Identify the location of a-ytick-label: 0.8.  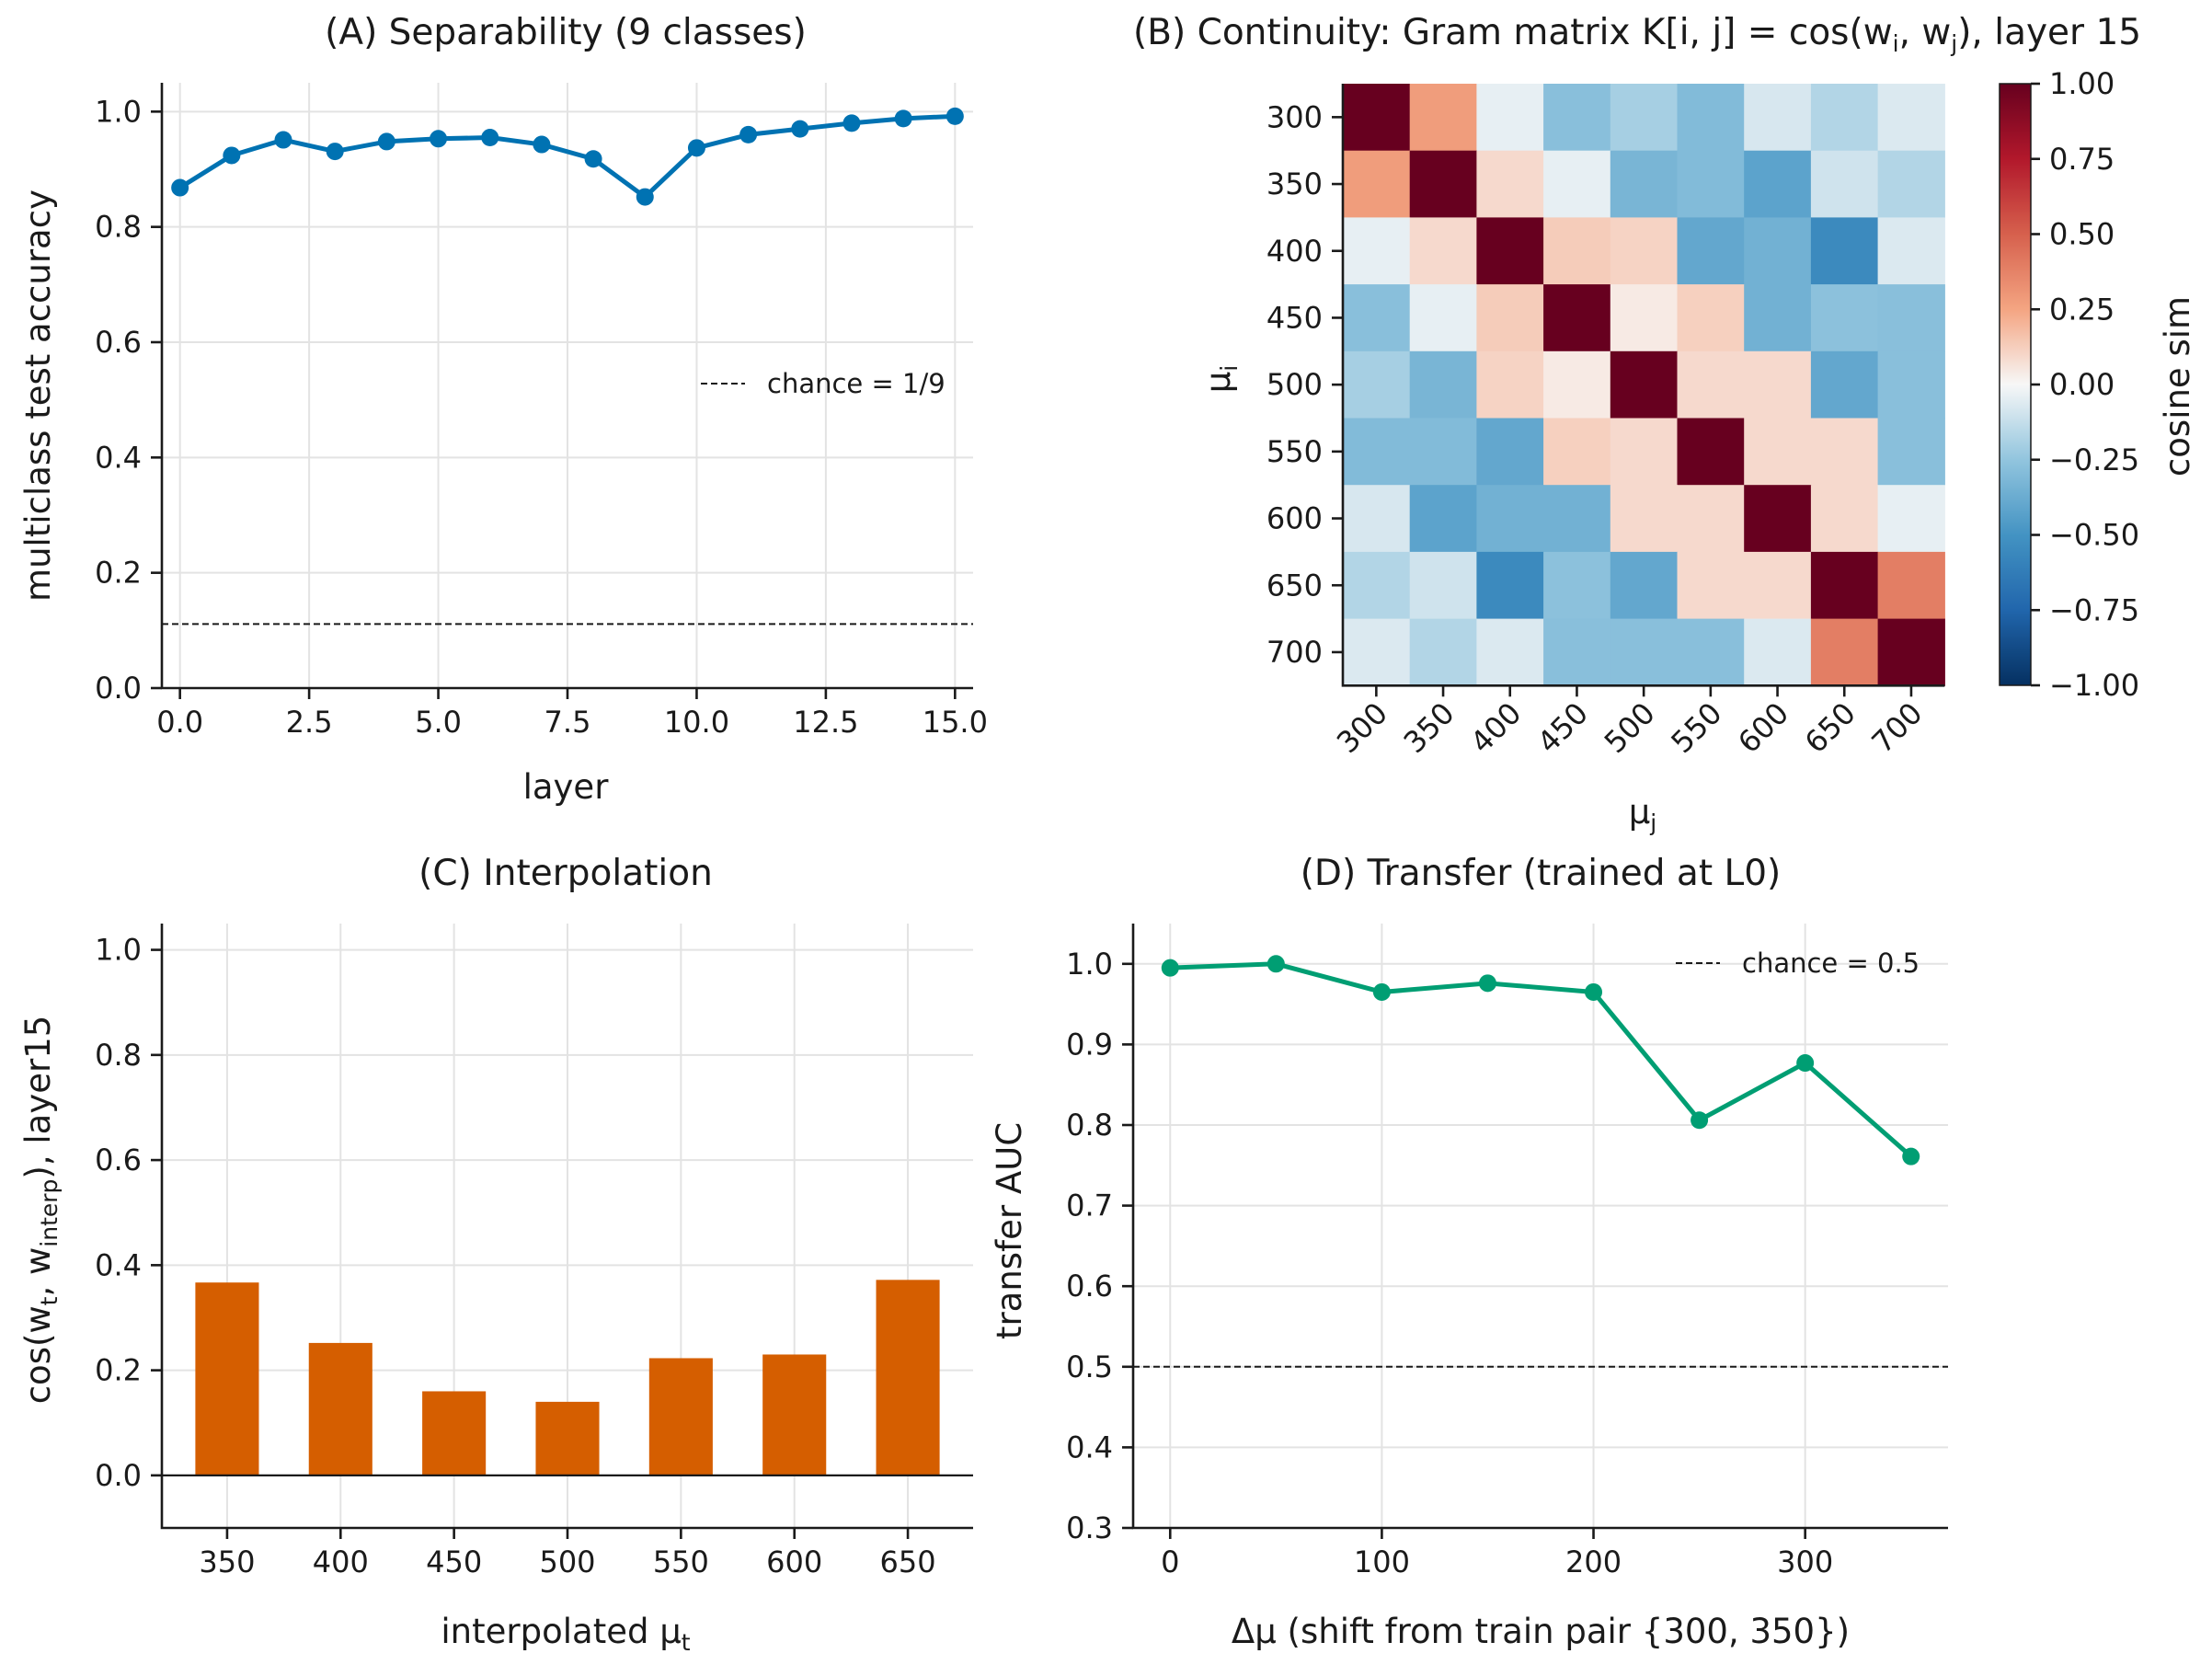
(119, 227).